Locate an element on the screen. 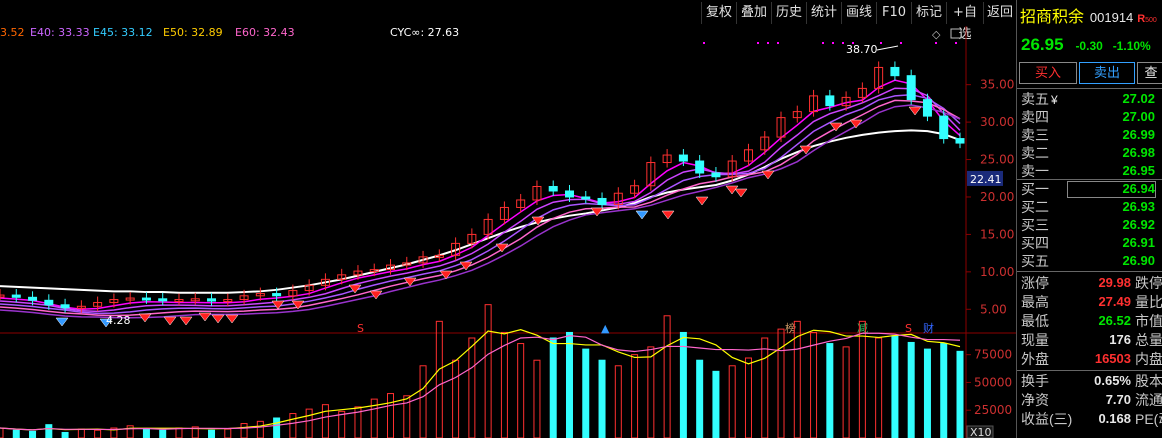 Image resolution: width=1162 pixels, height=438 pixels. window-icon is located at coordinates (956, 33).